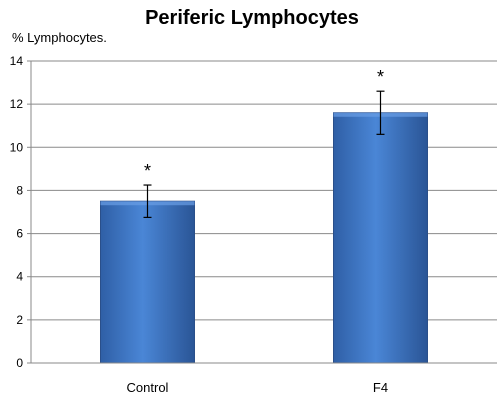 The height and width of the screenshot is (400, 503). Describe the element at coordinates (17, 61) in the screenshot. I see `y-tick-label: 14` at that location.